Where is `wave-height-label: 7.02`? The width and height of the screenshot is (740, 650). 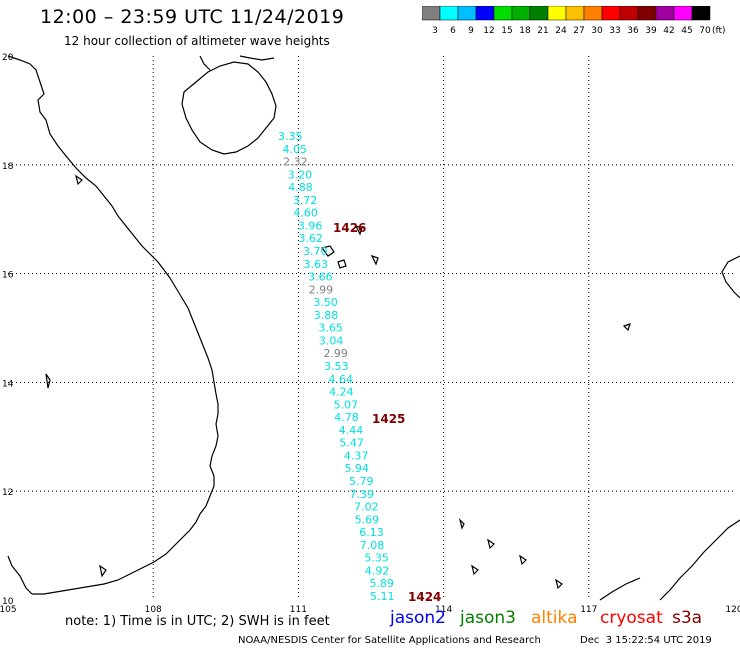 wave-height-label: 7.02 is located at coordinates (366, 507).